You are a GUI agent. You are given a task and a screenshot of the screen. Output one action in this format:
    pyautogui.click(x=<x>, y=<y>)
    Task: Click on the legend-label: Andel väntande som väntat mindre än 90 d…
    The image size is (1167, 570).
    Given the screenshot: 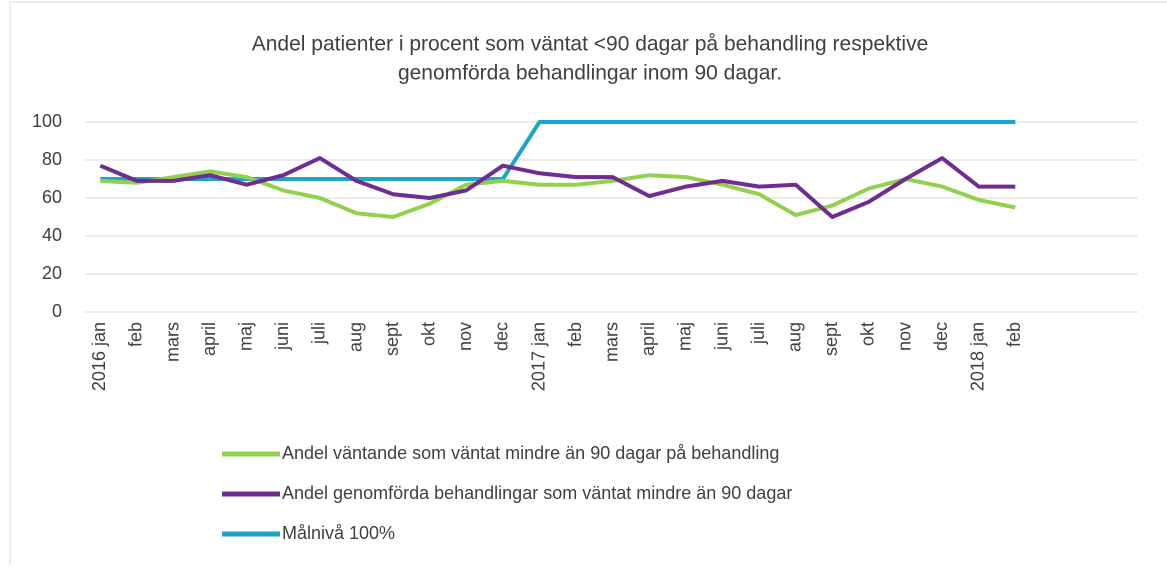 What is the action you would take?
    pyautogui.click(x=530, y=453)
    